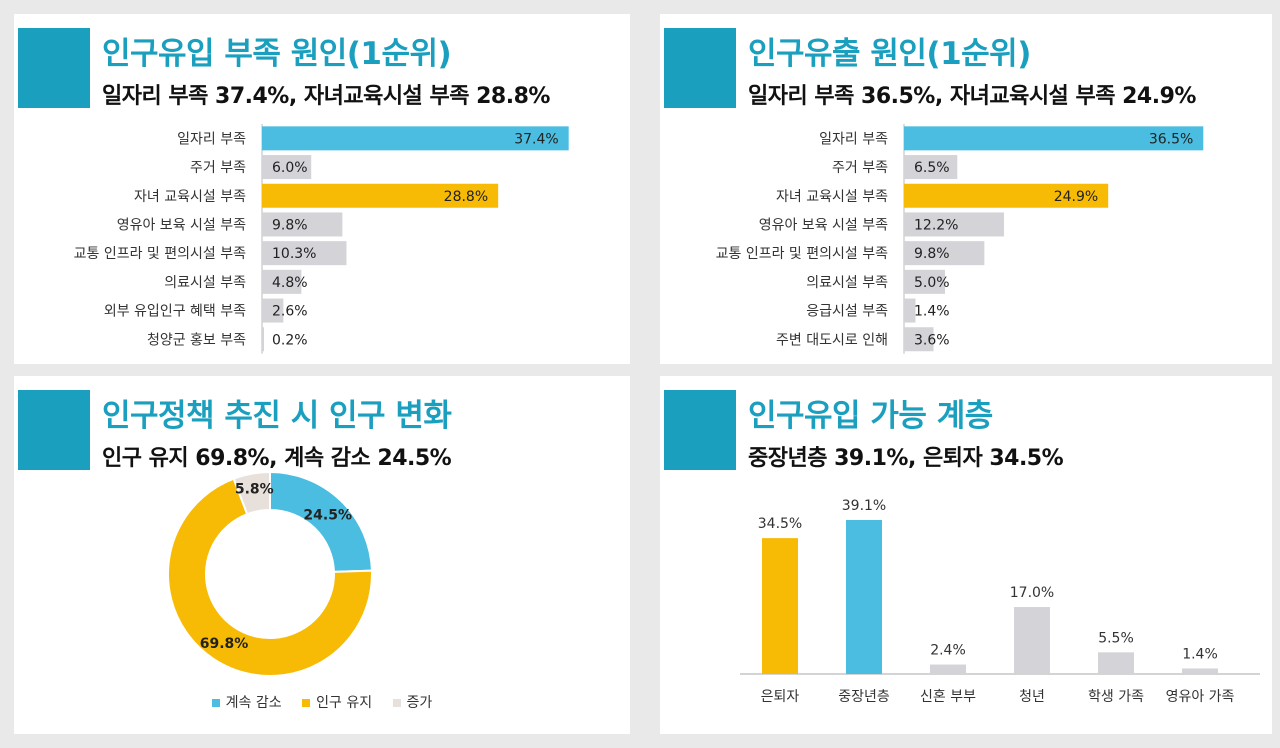 The image size is (1280, 748). What do you see at coordinates (1200, 697) in the screenshot?
I see `category-label: 영유아 가족` at bounding box center [1200, 697].